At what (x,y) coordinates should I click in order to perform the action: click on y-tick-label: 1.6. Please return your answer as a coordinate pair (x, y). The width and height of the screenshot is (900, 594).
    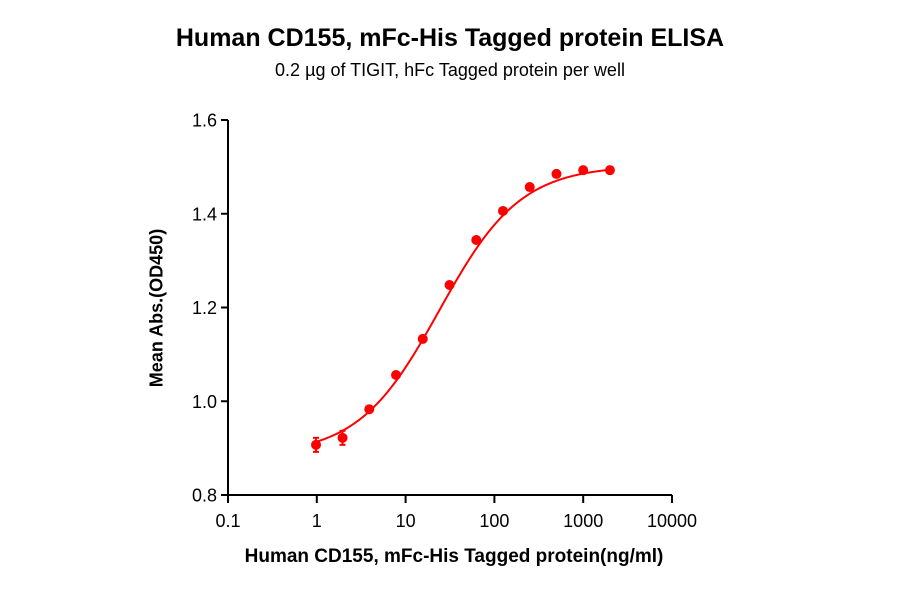
    Looking at the image, I should click on (204, 121).